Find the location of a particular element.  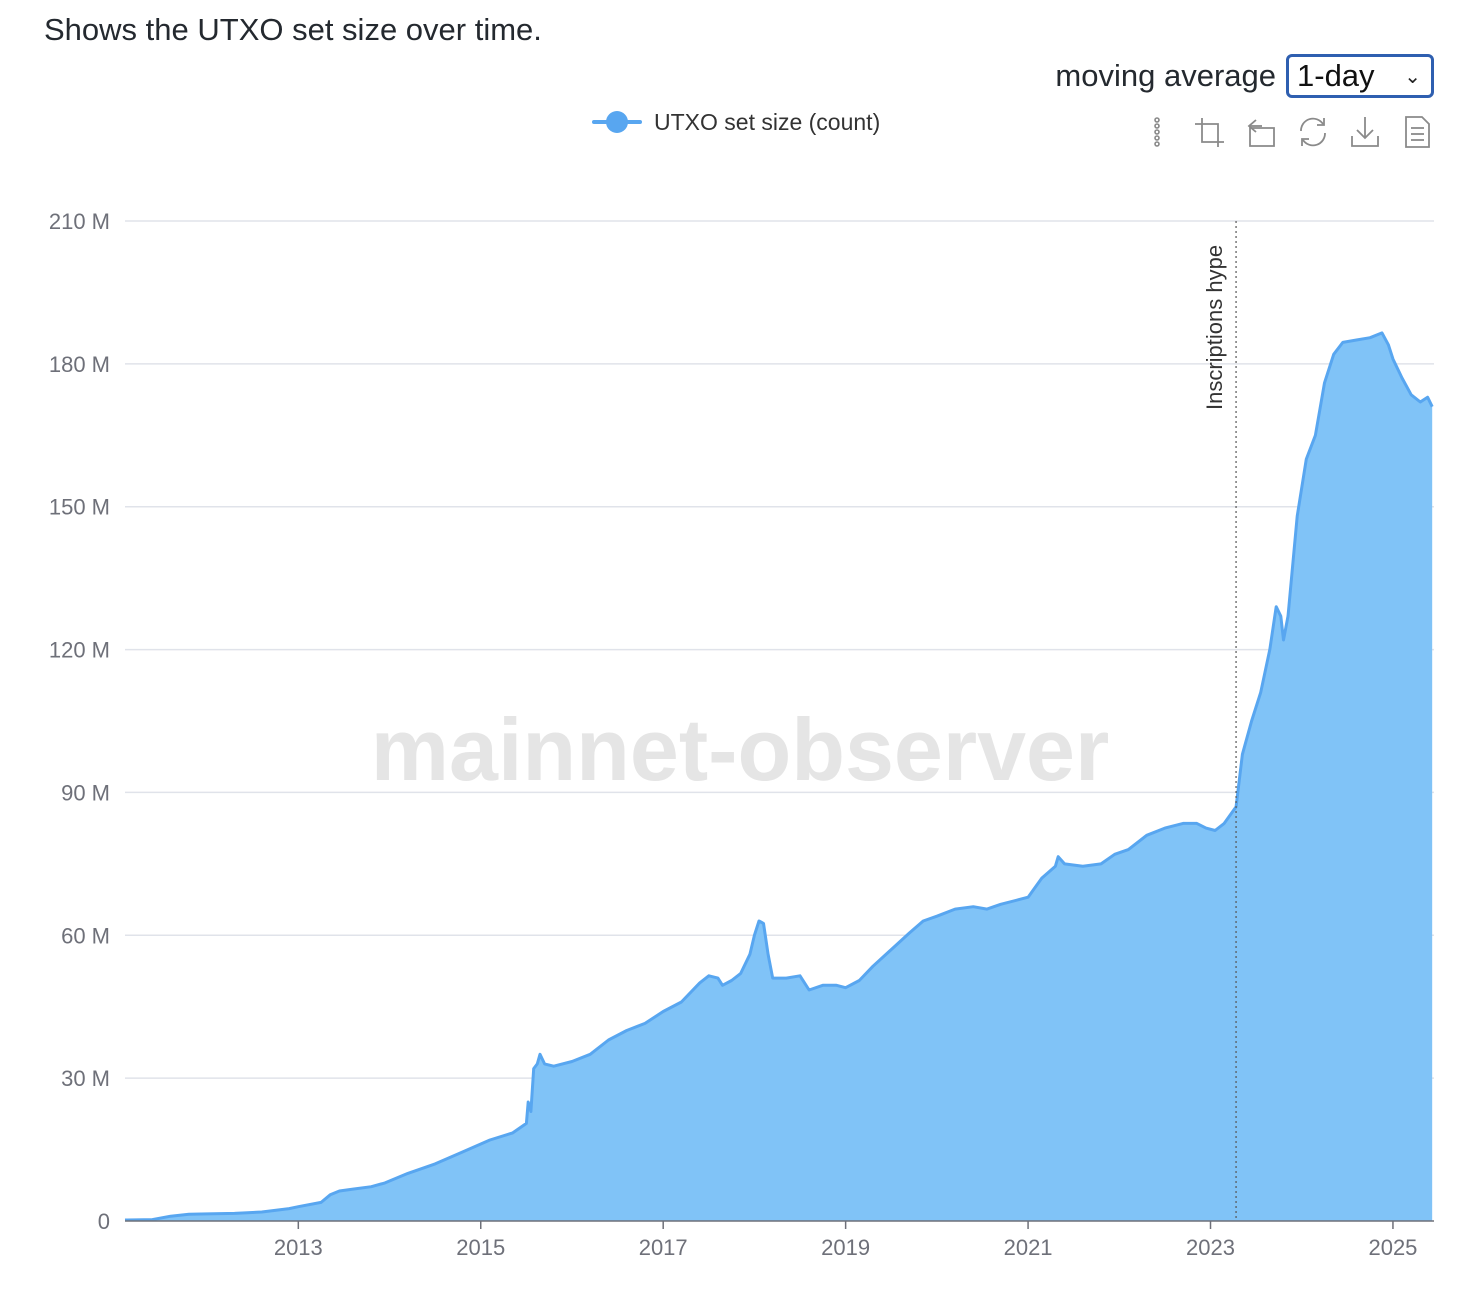

moving-average-label: moving average is located at coordinates (1165, 75).